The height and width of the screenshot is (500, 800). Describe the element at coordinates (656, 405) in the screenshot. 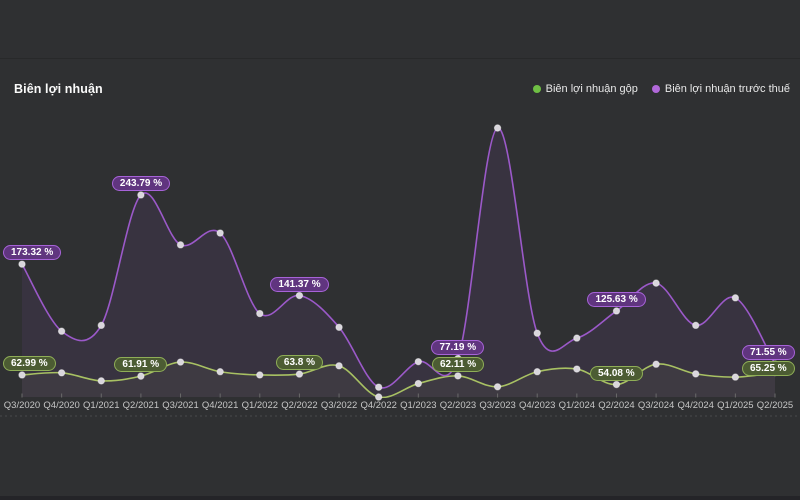

I see `x-axis-label: Q3/2024` at that location.